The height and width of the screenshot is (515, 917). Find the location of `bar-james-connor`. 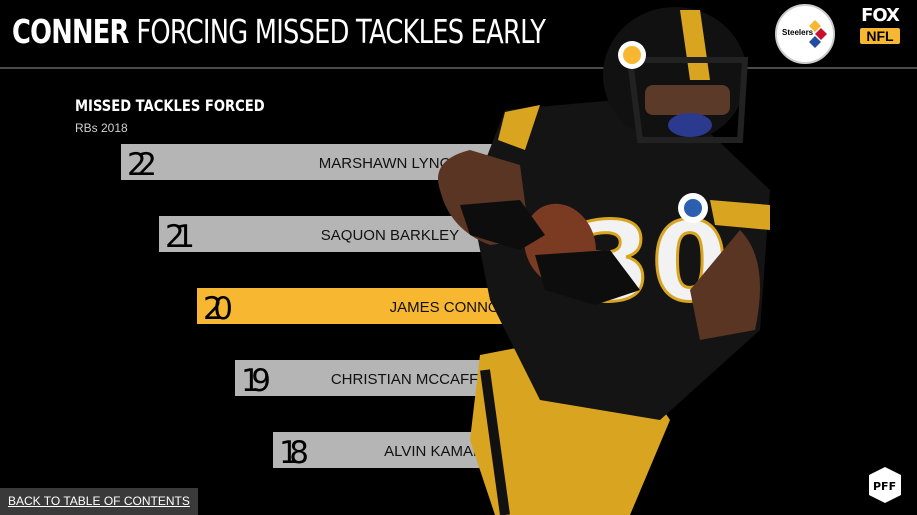

bar-james-connor is located at coordinates (356, 306).